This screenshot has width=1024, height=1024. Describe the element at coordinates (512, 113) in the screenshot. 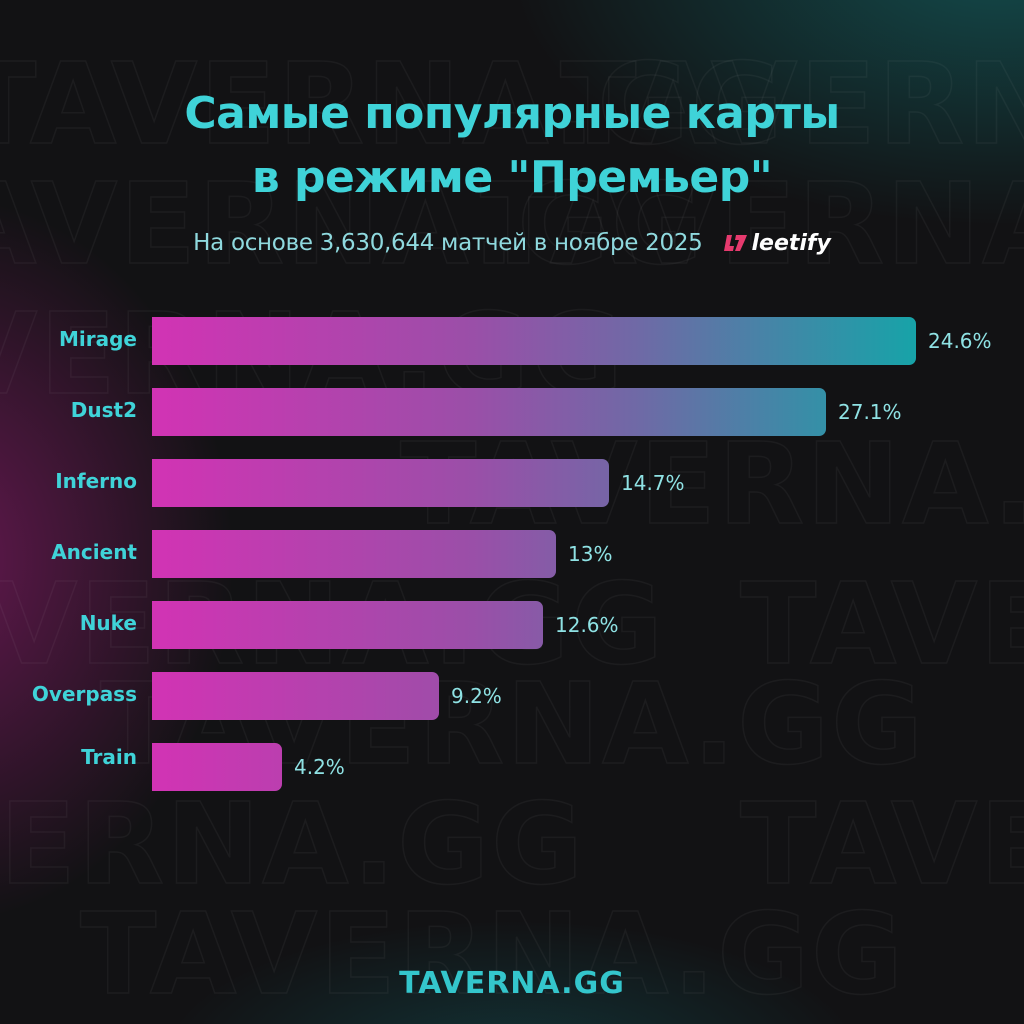

I see `title-line-1: Самые популярные карты` at that location.